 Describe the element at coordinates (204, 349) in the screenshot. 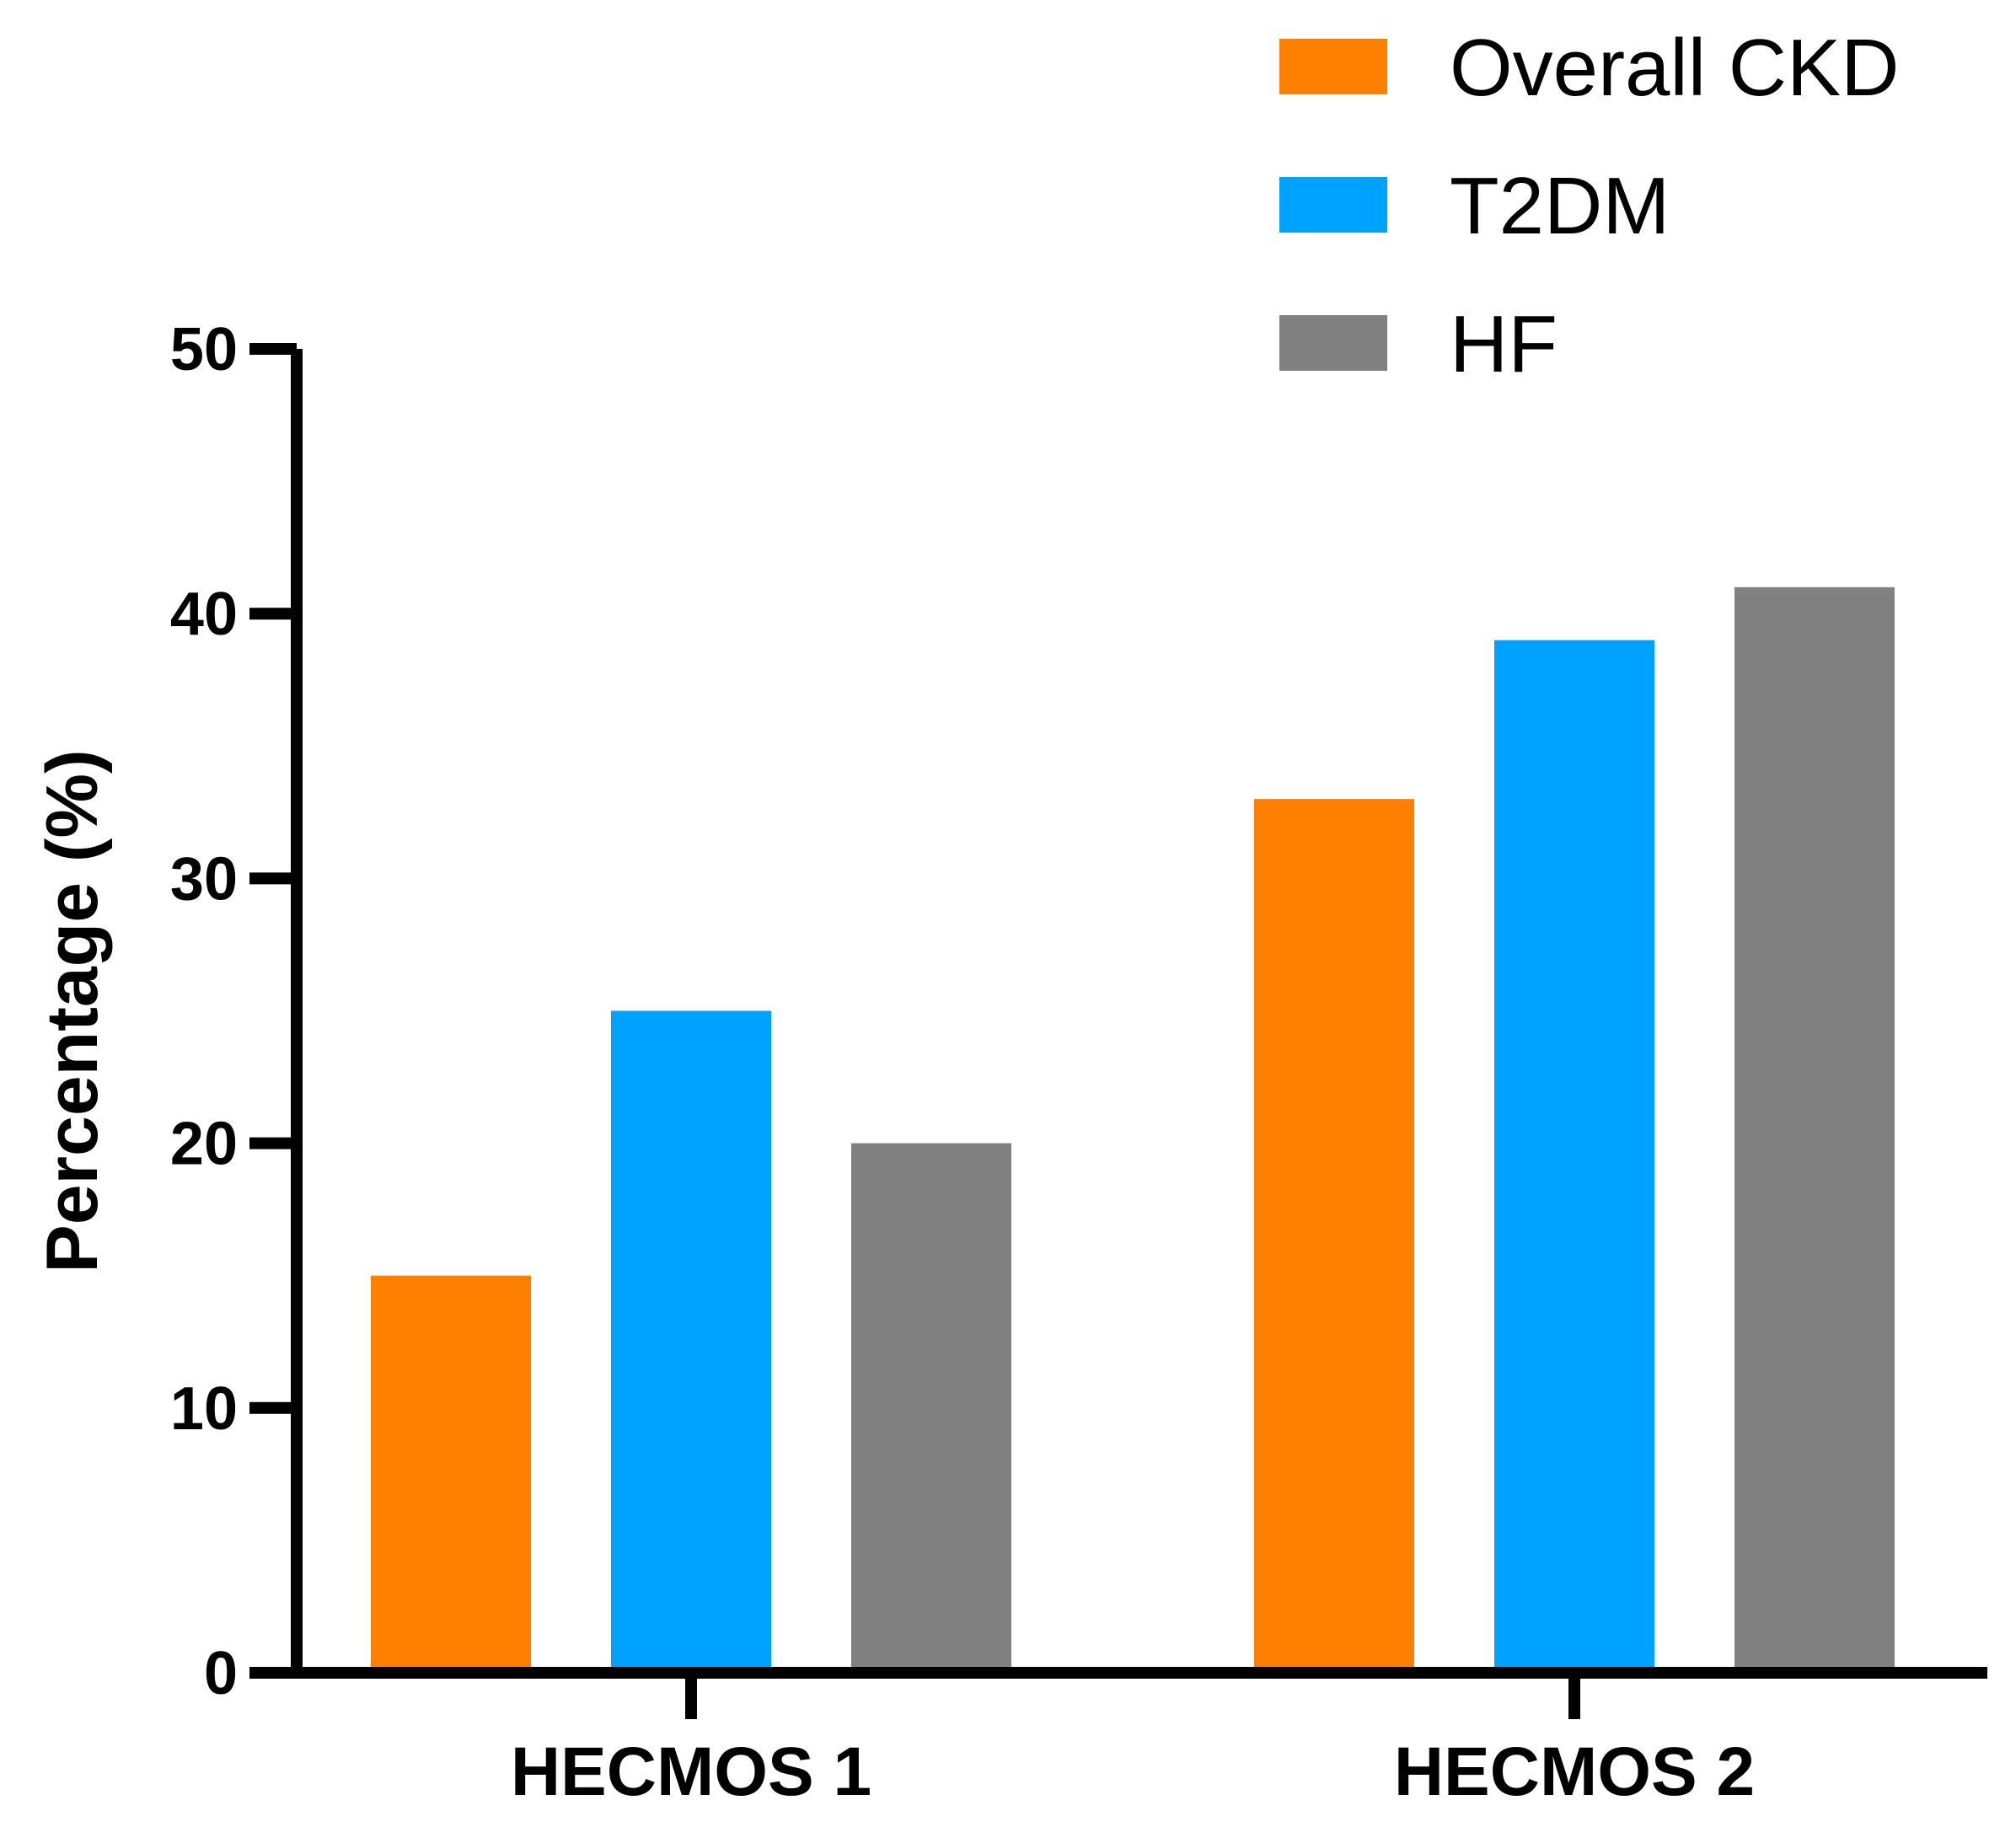

I see `y-tick-label: 50` at that location.